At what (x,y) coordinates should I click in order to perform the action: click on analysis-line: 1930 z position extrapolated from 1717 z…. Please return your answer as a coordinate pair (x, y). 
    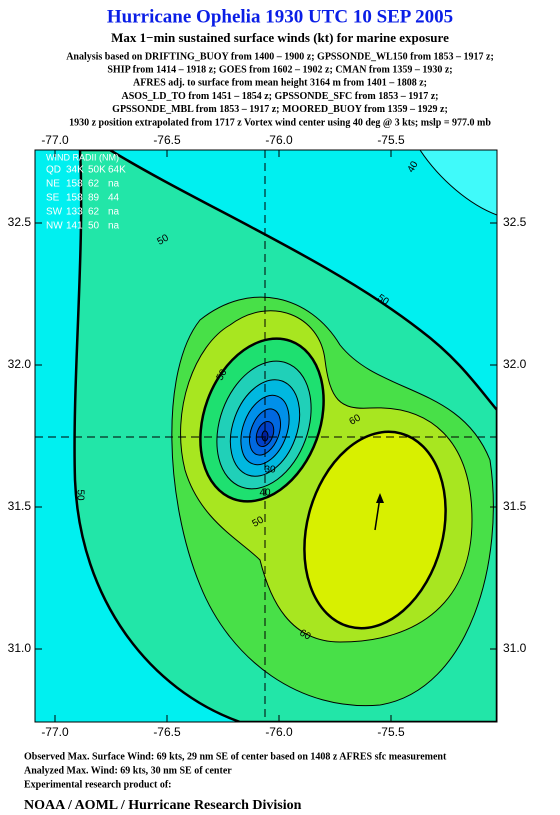
    Looking at the image, I should click on (280, 122).